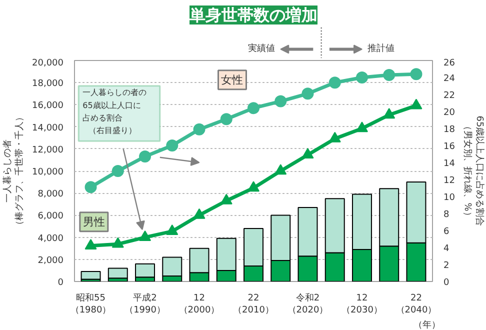 The height and width of the screenshot is (330, 486). What do you see at coordinates (145, 304) in the screenshot?
I see `x-tick-label: 平成2（1990）` at bounding box center [145, 304].